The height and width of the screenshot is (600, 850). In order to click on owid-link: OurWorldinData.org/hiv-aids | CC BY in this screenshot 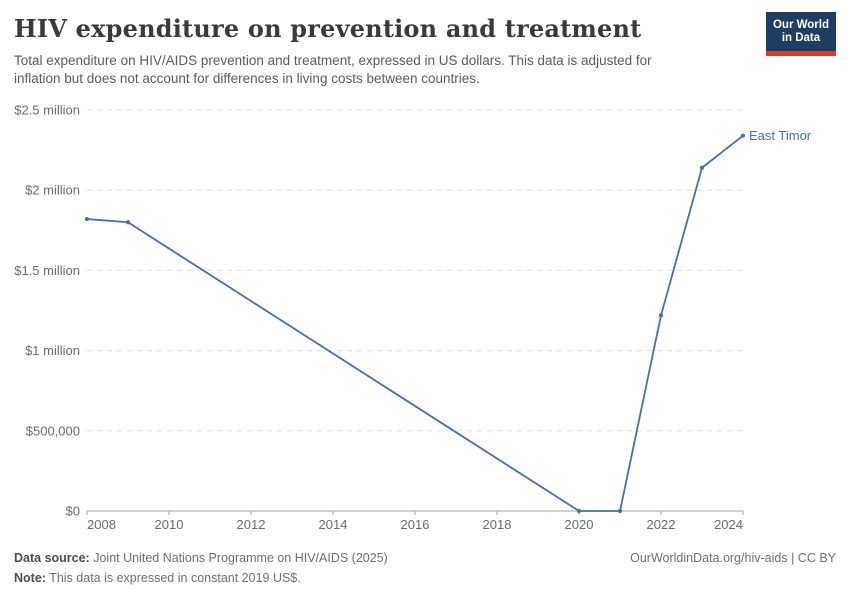, I will do `click(733, 558)`.